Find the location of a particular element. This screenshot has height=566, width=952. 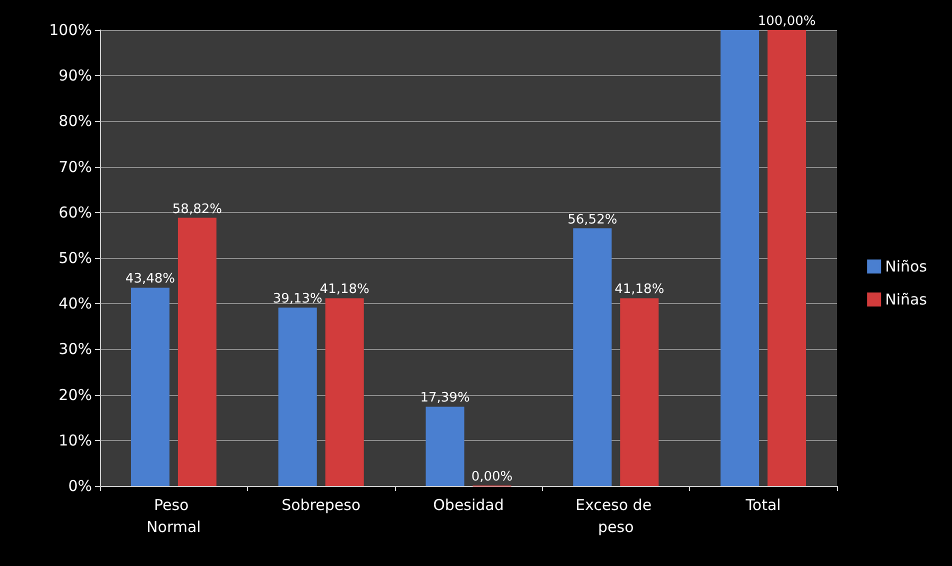

y-tick-label: 20% is located at coordinates (75, 395).